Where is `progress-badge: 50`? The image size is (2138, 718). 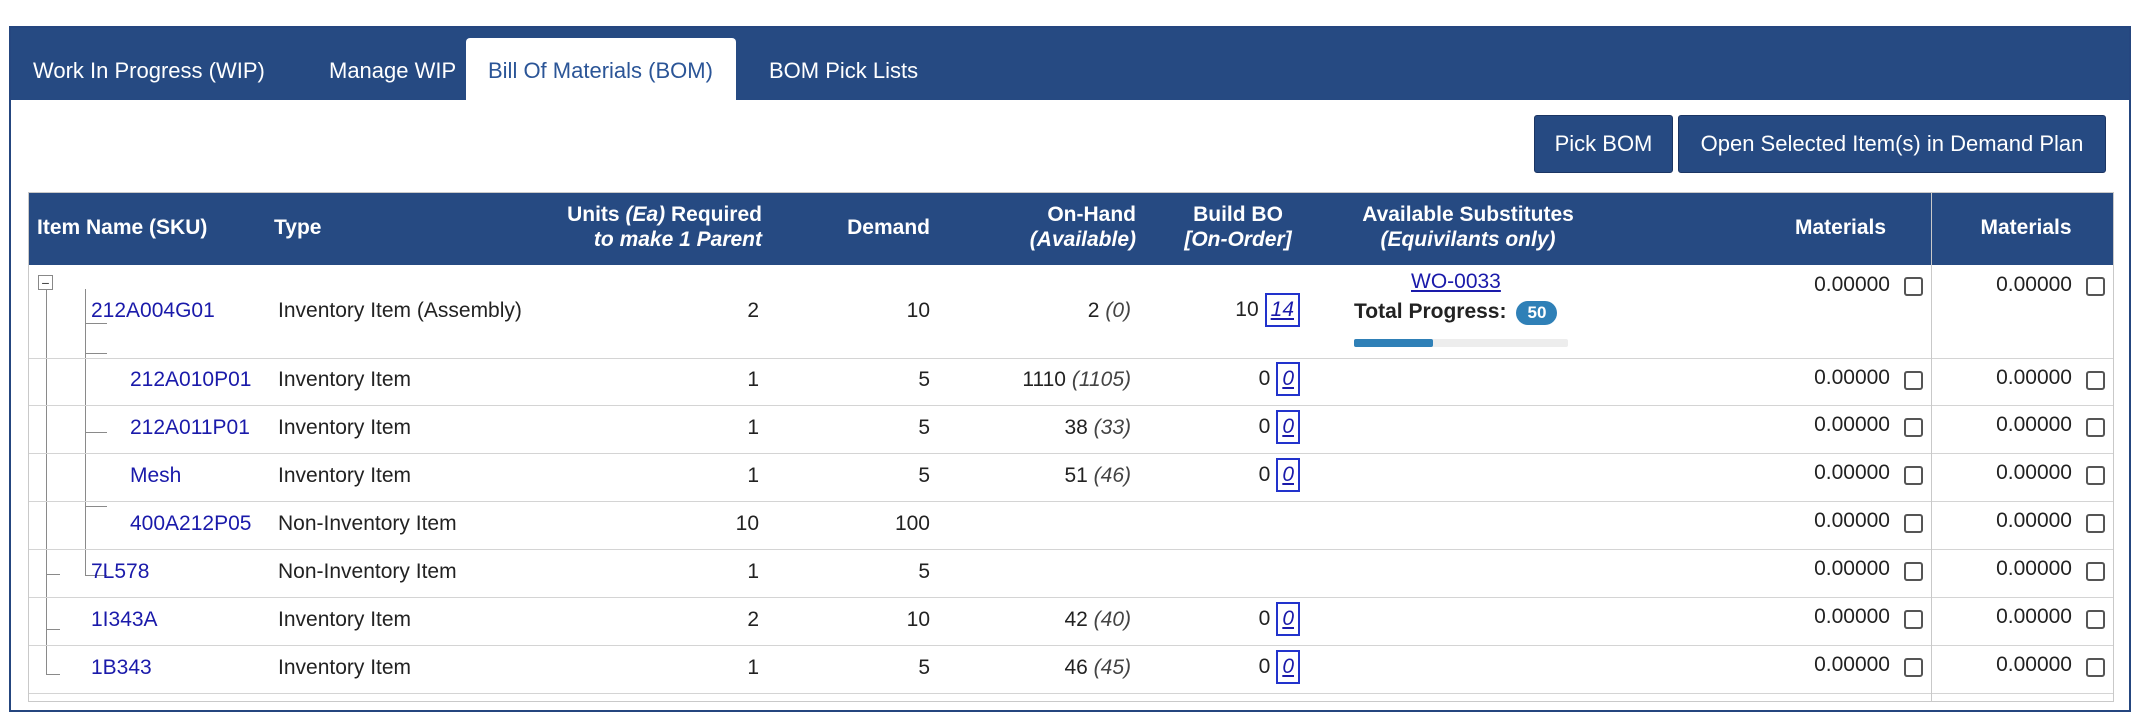 progress-badge: 50 is located at coordinates (1537, 313).